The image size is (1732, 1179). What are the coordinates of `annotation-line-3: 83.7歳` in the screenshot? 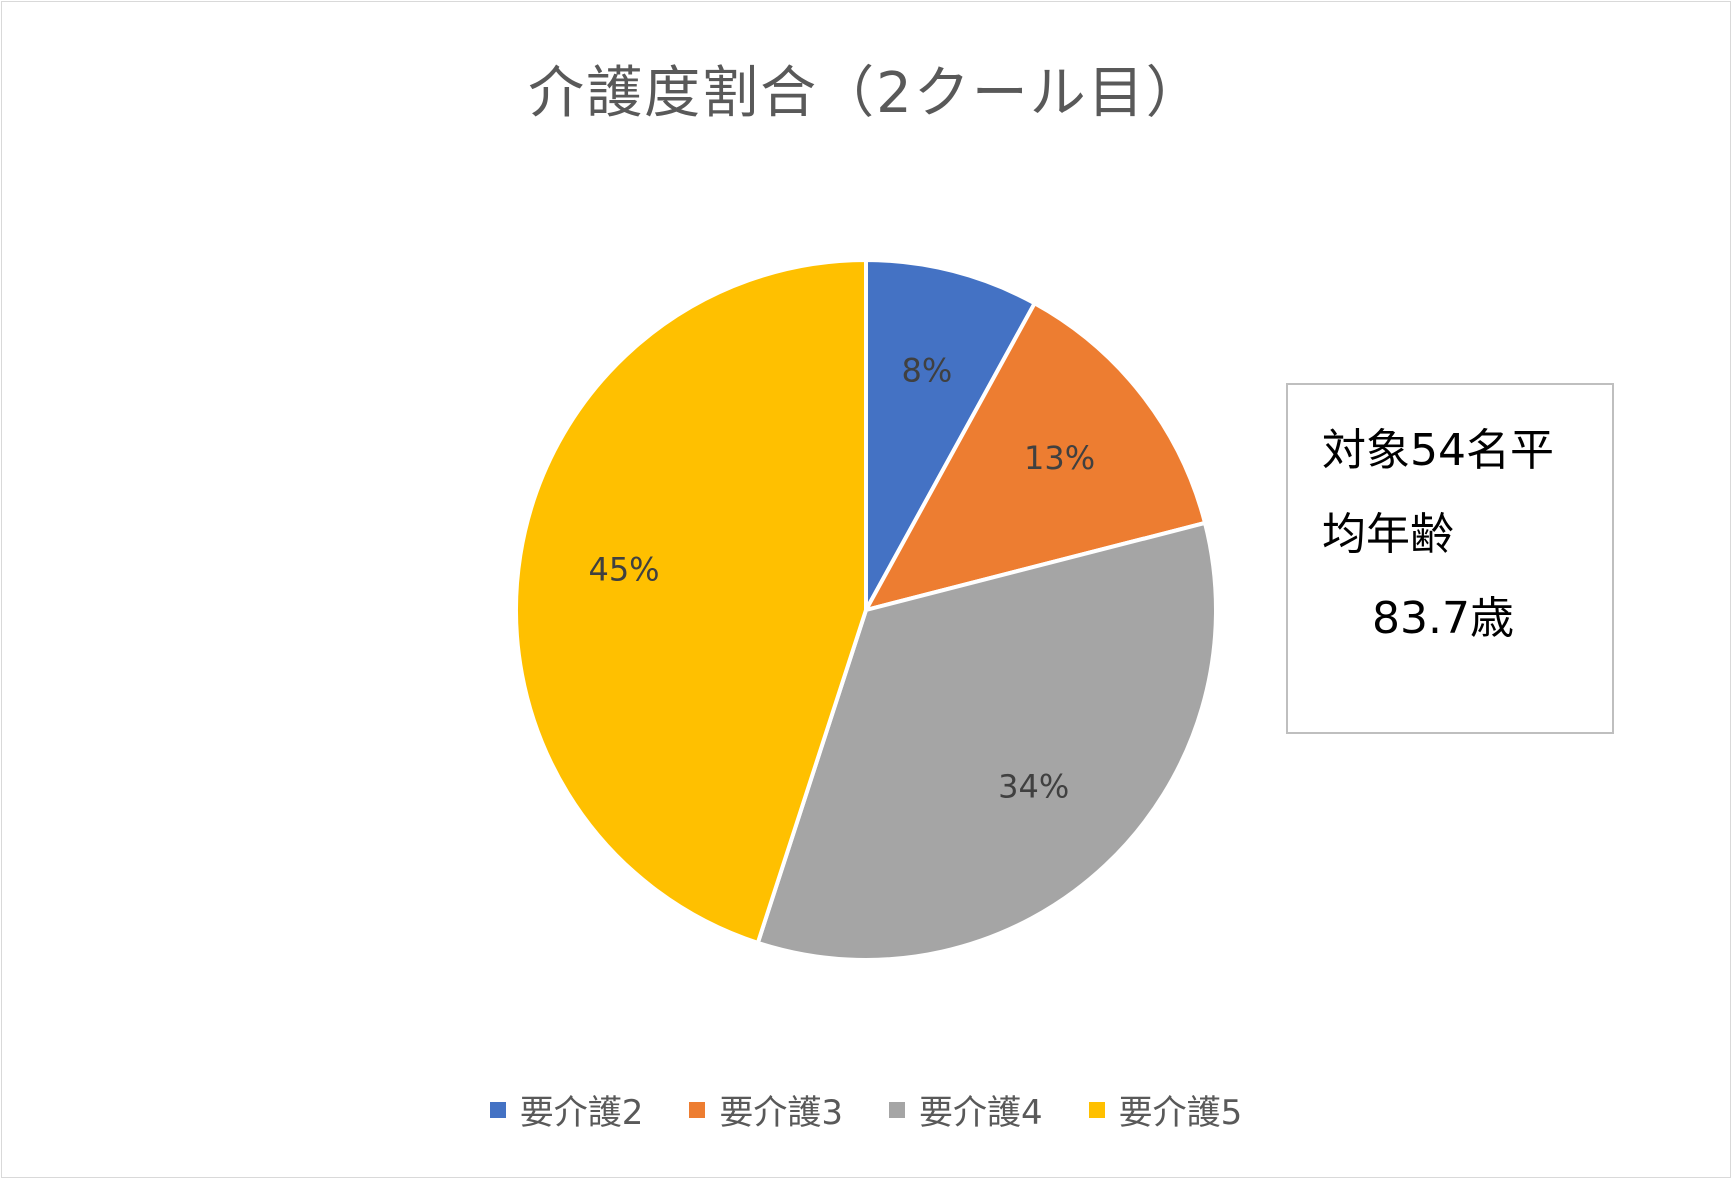 It's located at (1443, 618).